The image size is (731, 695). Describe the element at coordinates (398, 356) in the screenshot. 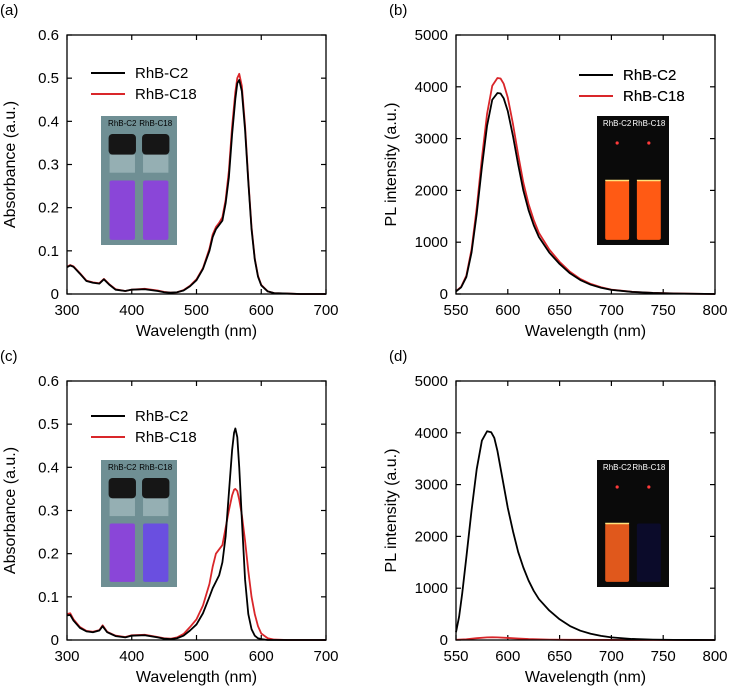

I see `panel-label: (d)` at that location.